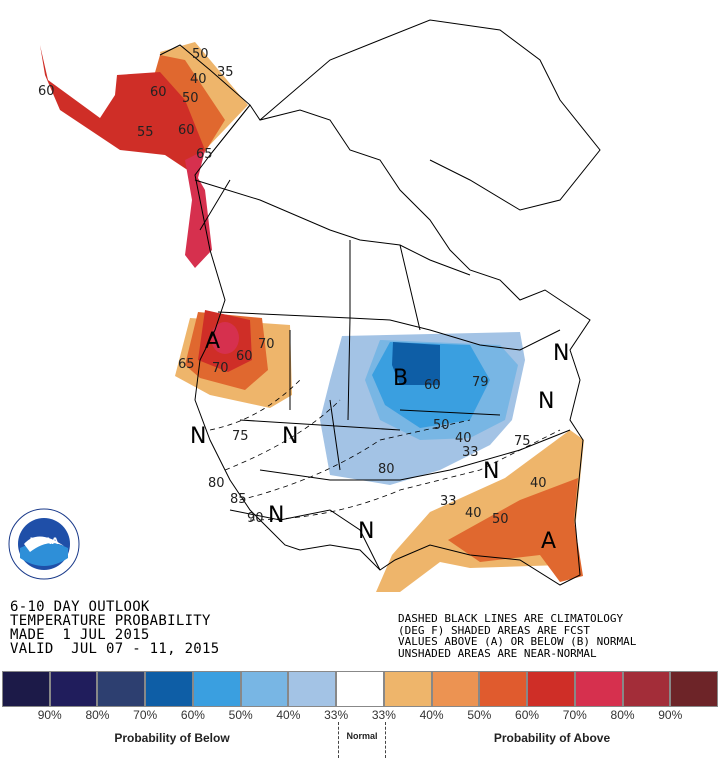  I want to click on contour-label: 79, so click(480, 382).